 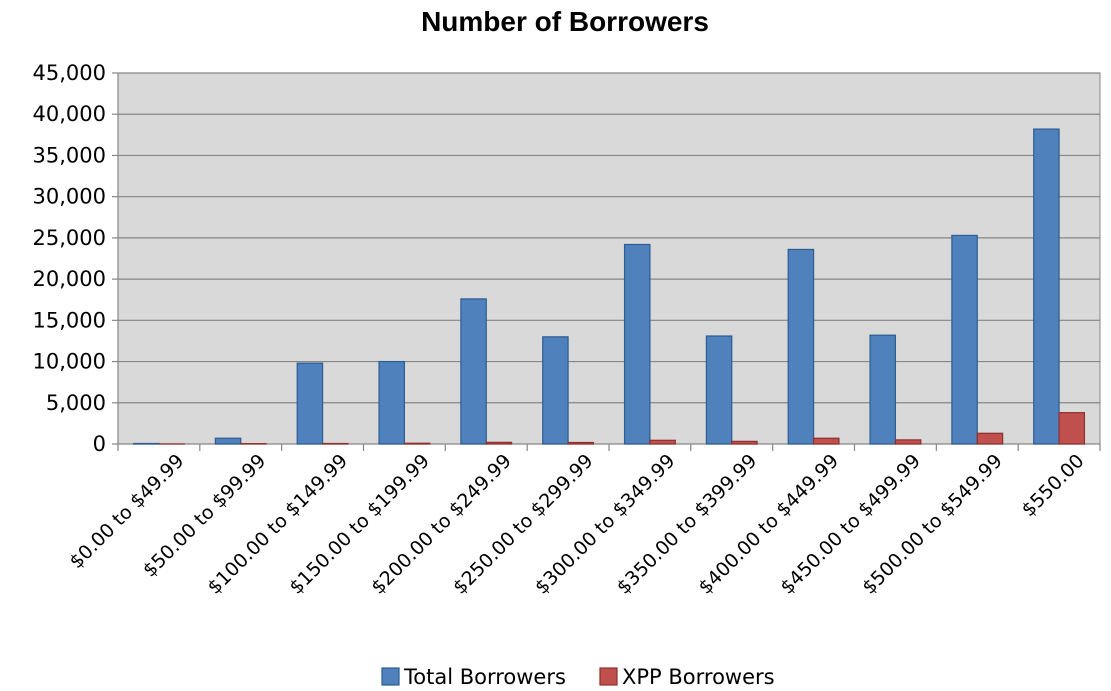 I want to click on y-tick-label: 25,000, so click(x=69, y=238).